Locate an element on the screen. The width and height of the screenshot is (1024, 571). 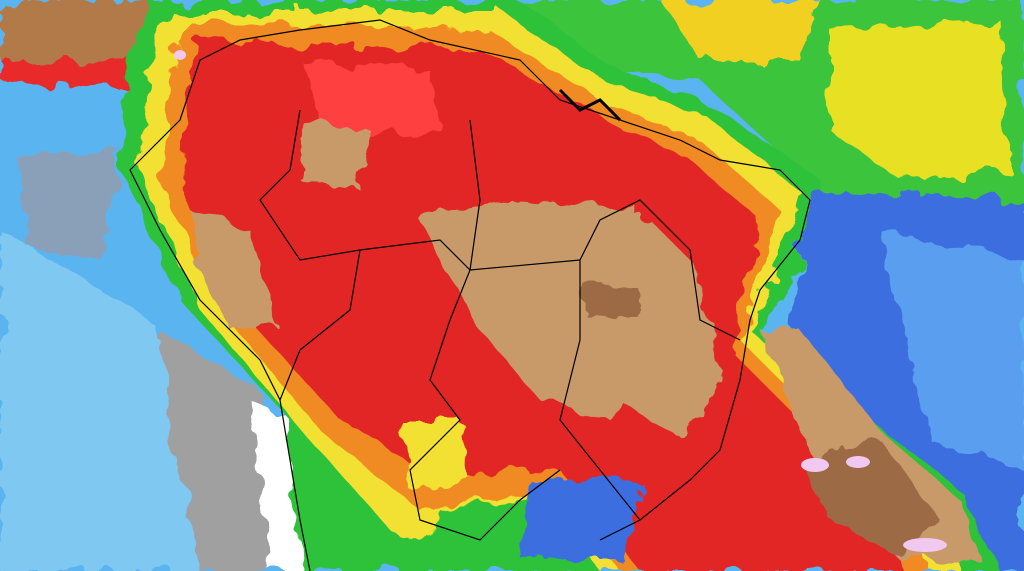
south-blue is located at coordinates (580, 520).